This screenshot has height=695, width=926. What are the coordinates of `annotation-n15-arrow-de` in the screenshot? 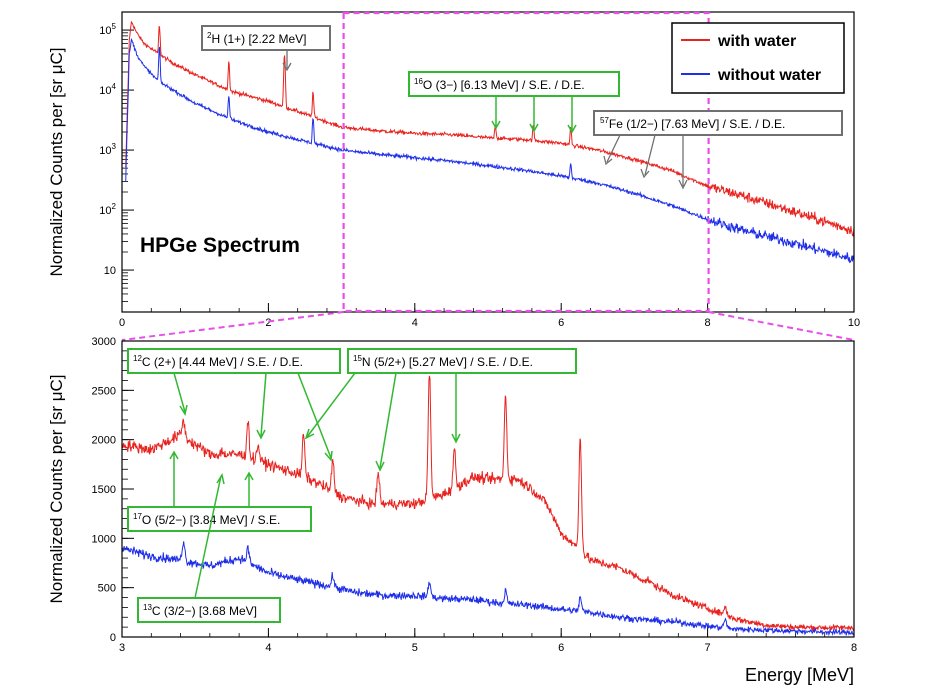 It's located at (330, 406).